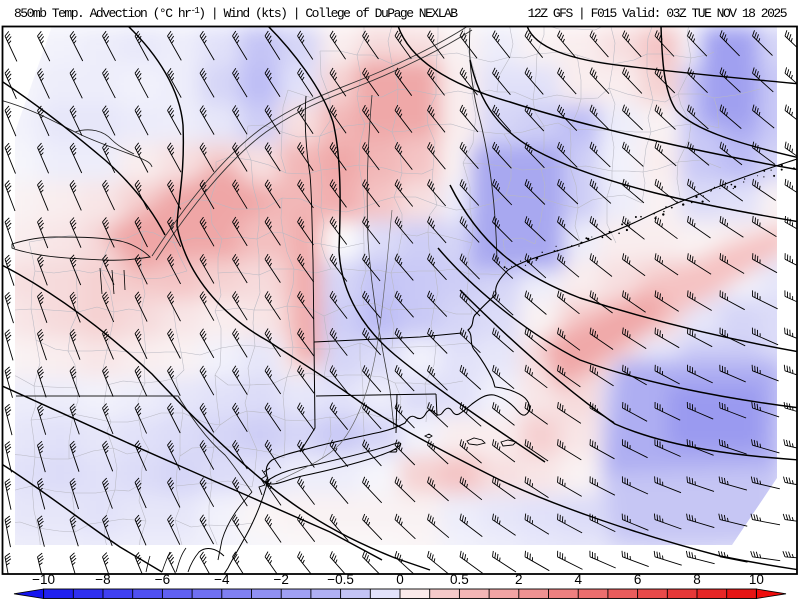  I want to click on svg-text: −0.5, so click(340, 579).